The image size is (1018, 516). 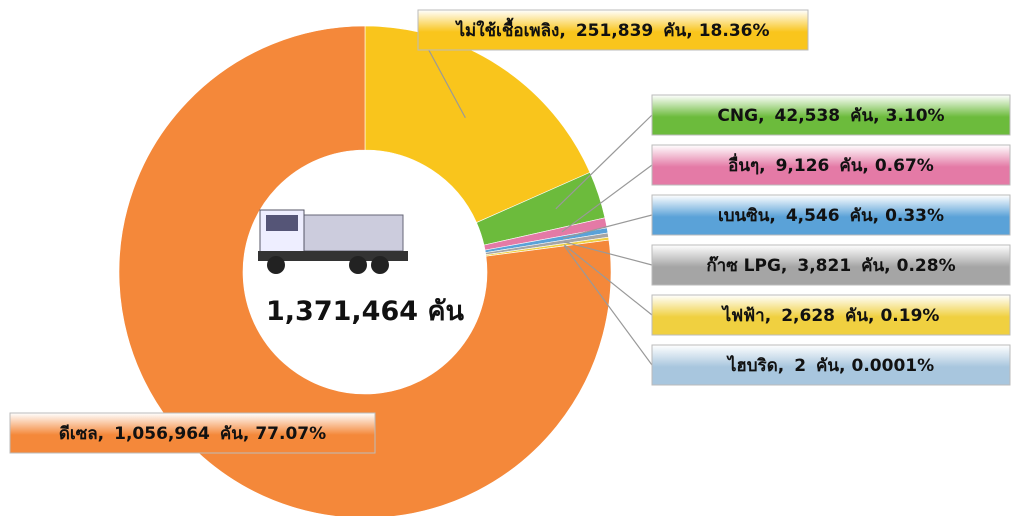 I want to click on truck-icon, so click(x=333, y=241).